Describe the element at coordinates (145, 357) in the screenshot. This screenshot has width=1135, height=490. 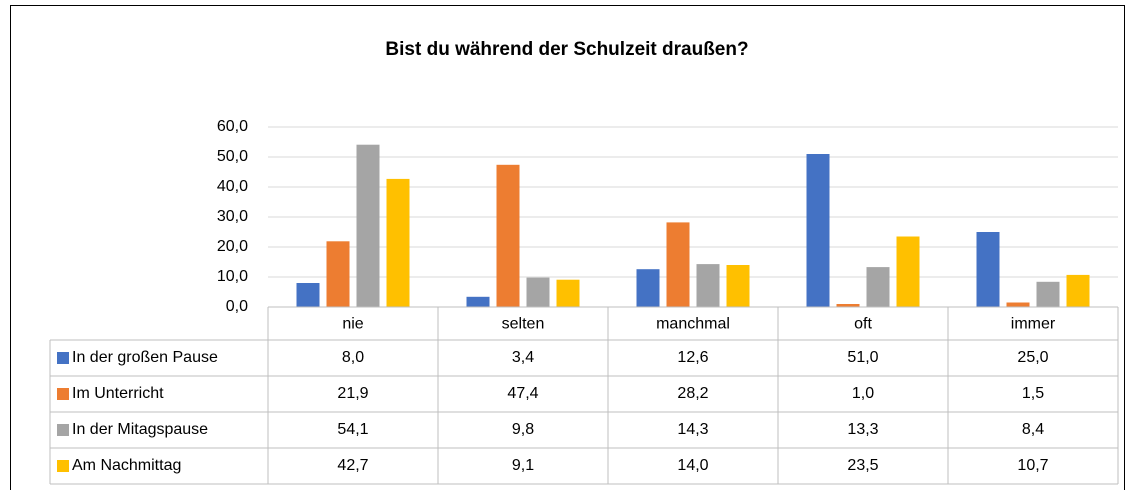
I see `legend-label: In der großen Pause` at that location.